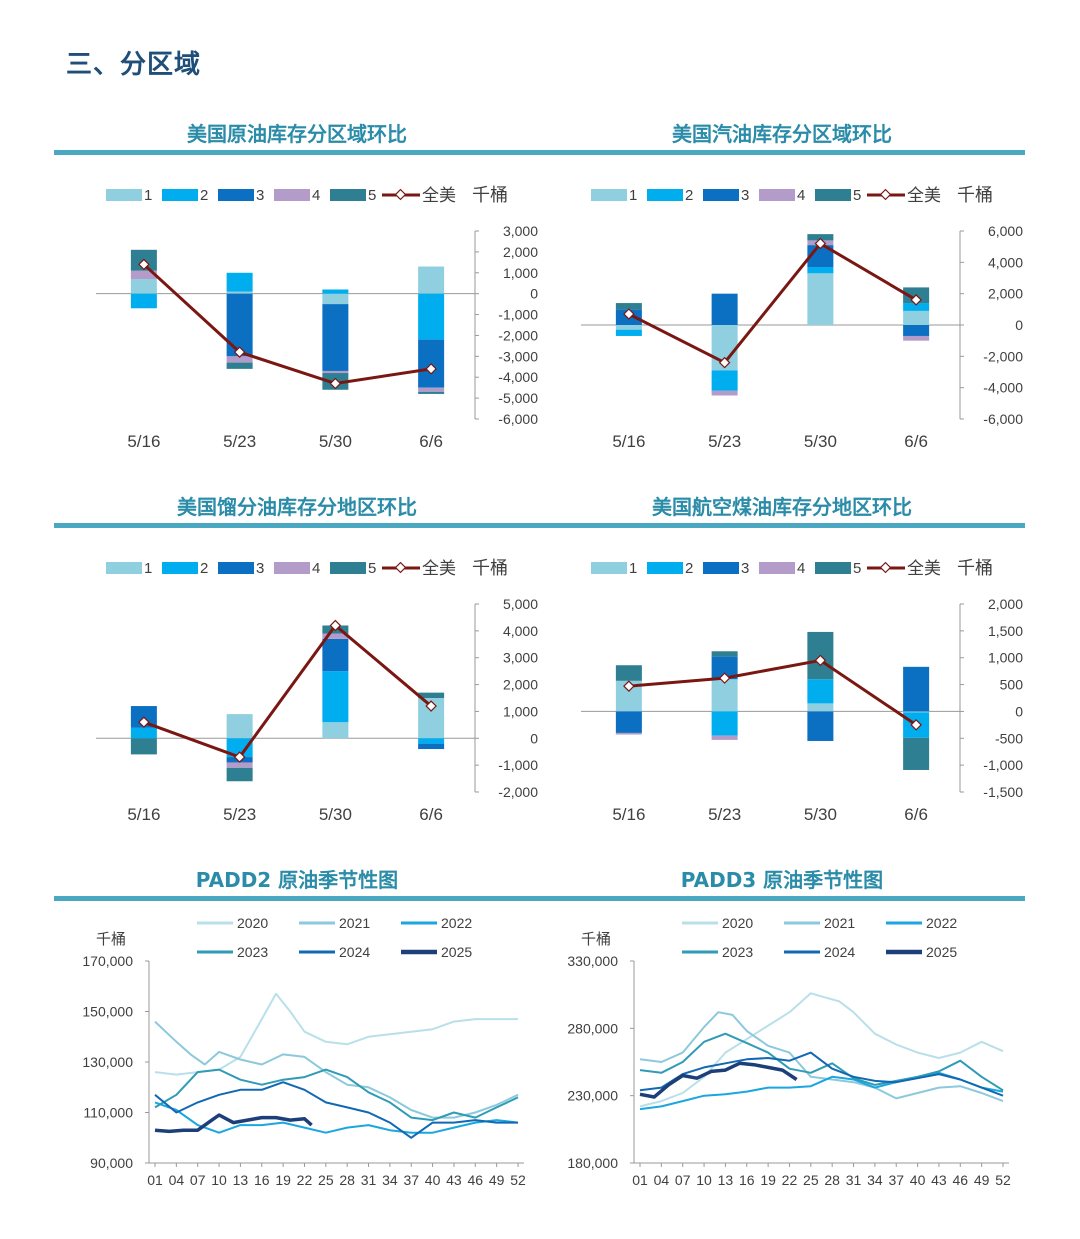 Image resolution: width=1080 pixels, height=1239 pixels. What do you see at coordinates (1003, 792) in the screenshot?
I see `y-tick-label: -1,500` at bounding box center [1003, 792].